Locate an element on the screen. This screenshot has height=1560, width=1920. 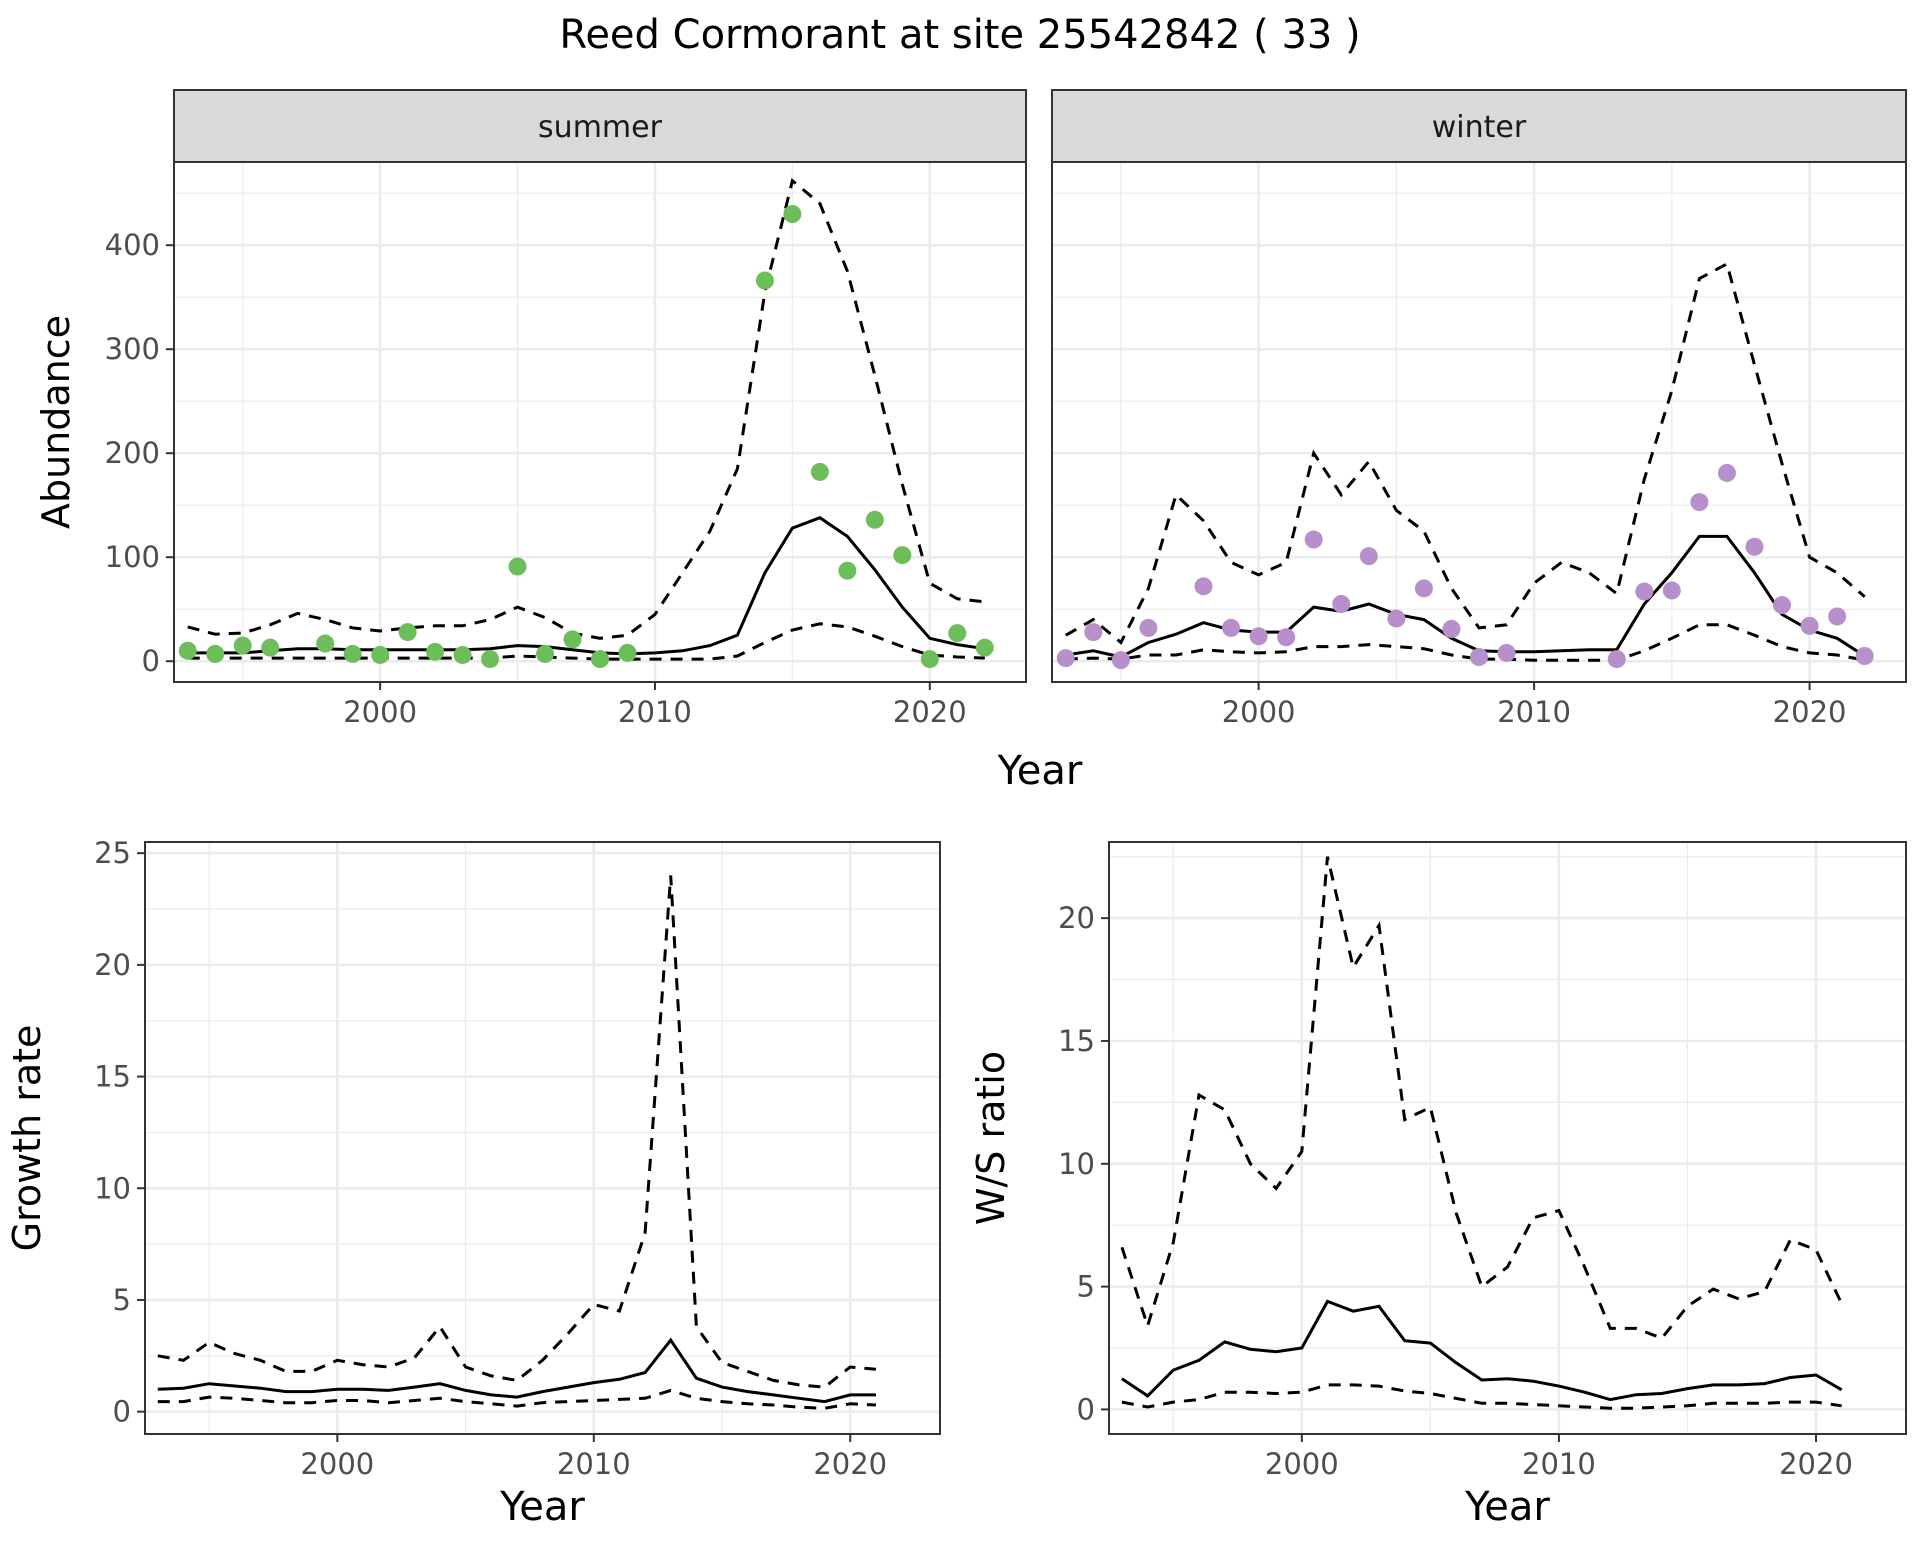
plot-background is located at coordinates (600, 422).